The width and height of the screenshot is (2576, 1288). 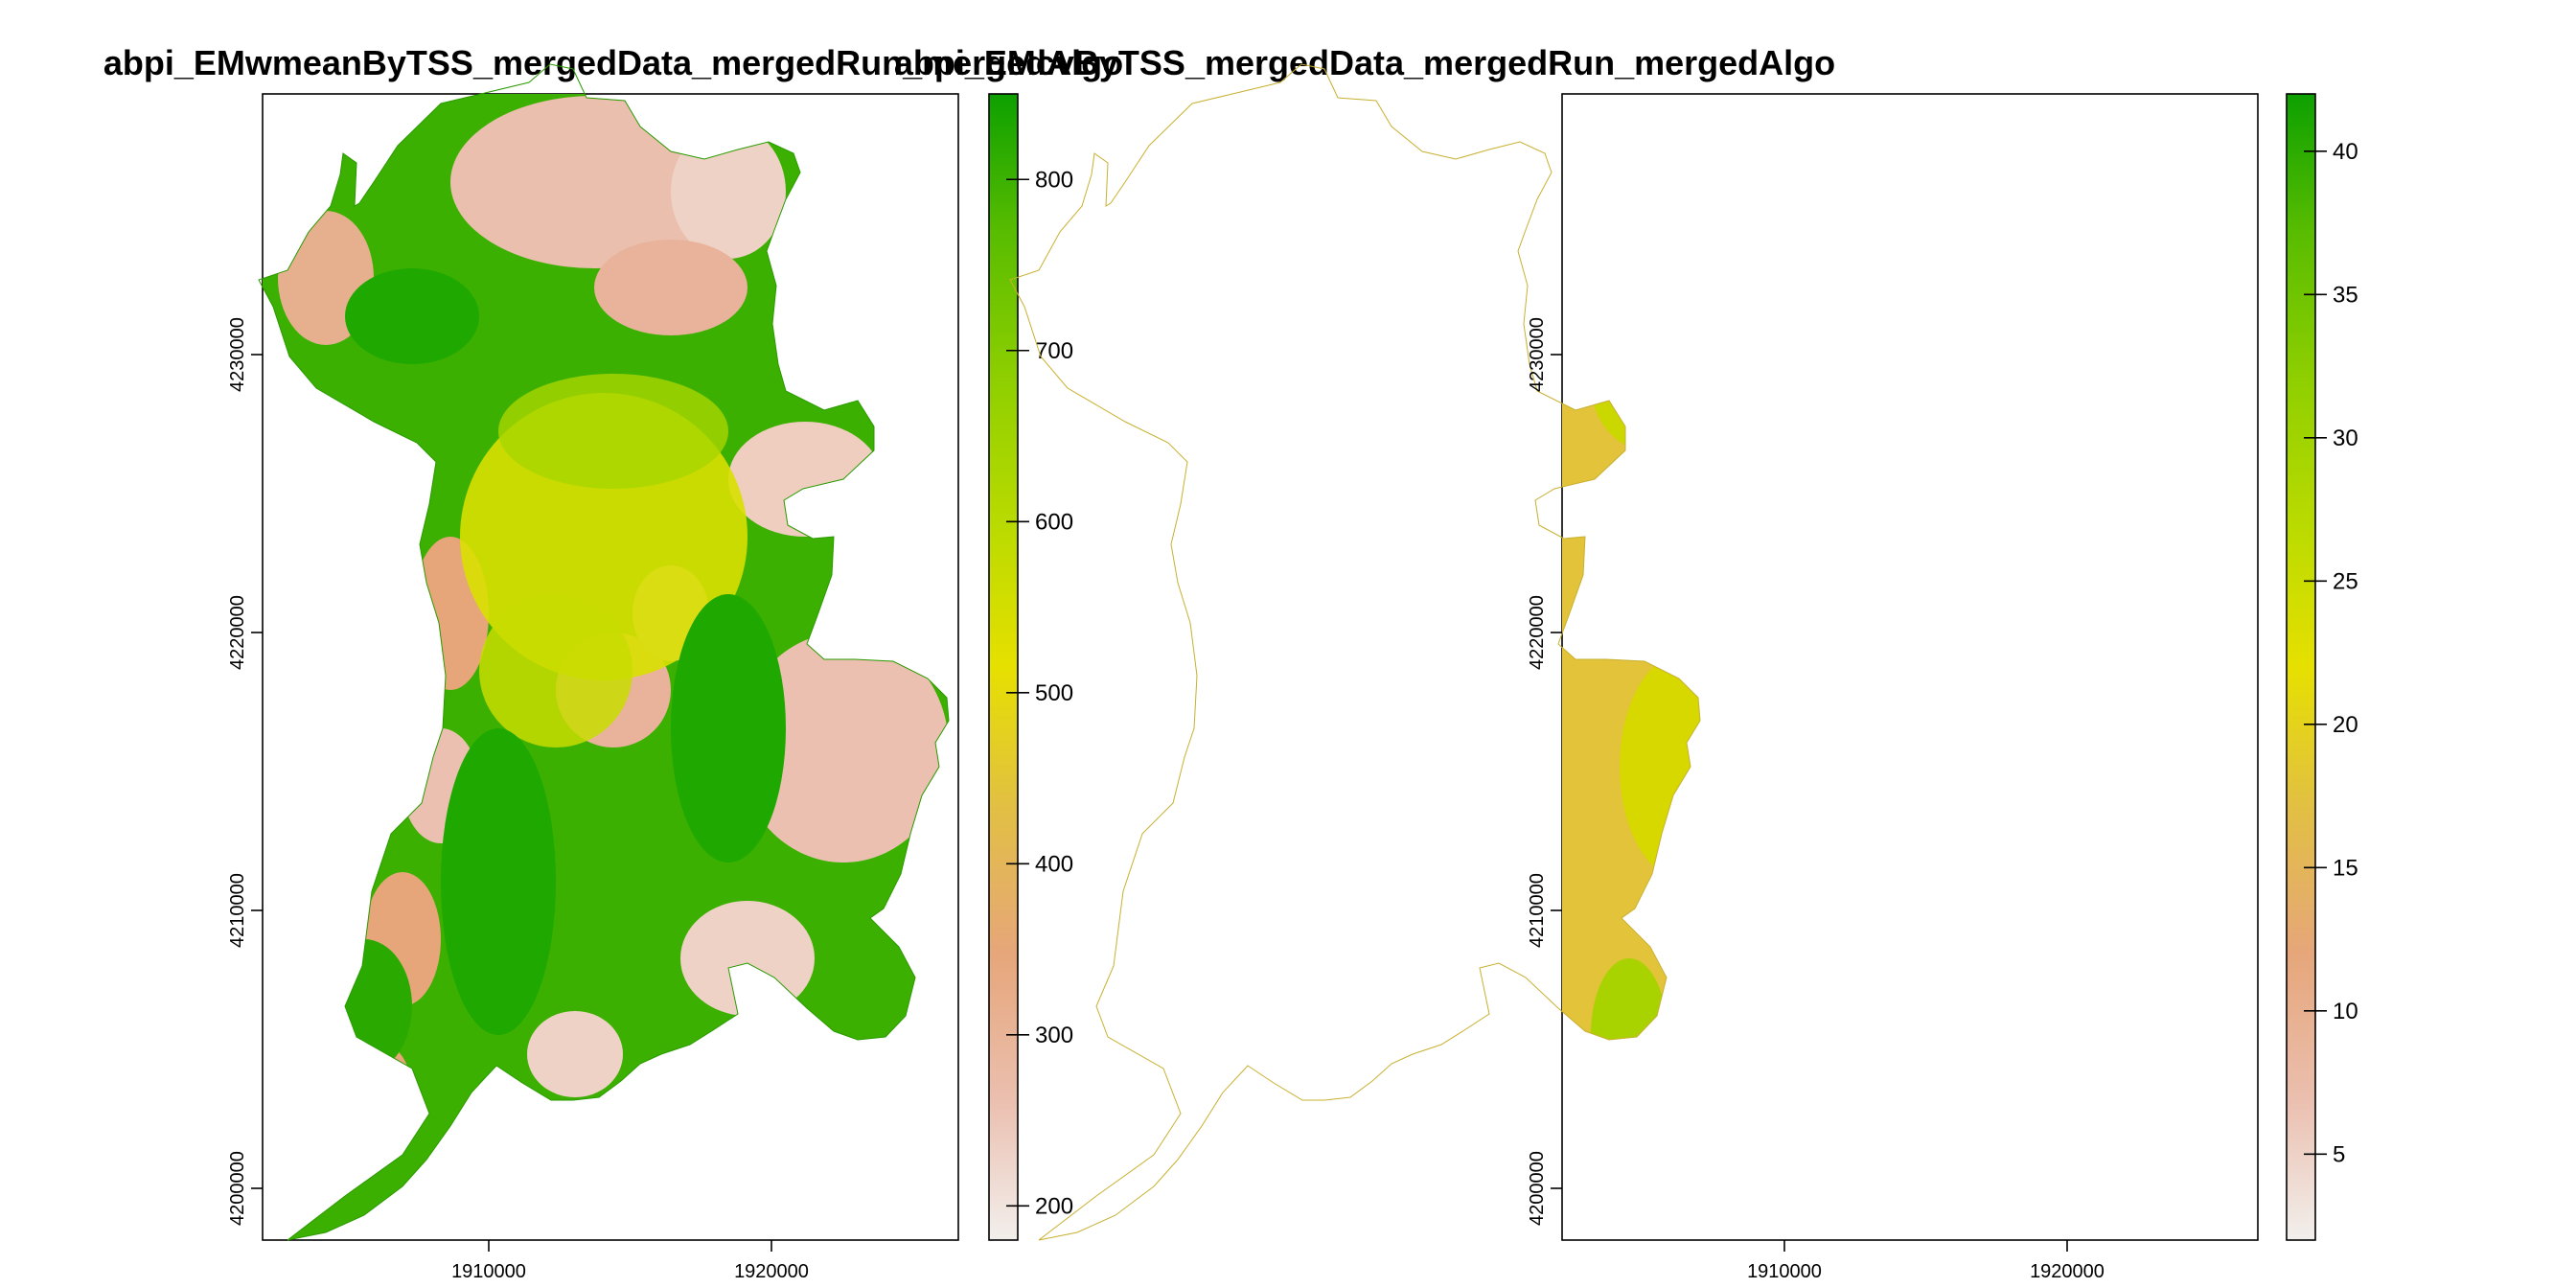 What do you see at coordinates (1537, 1188) in the screenshot?
I see `y-tick-label-4200000-right: 4200000` at bounding box center [1537, 1188].